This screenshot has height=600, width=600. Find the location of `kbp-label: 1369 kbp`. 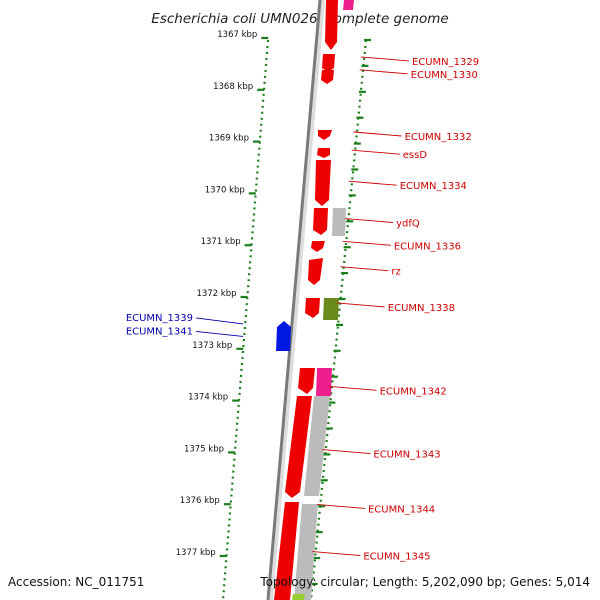

kbp-label: 1369 kbp is located at coordinates (229, 139).